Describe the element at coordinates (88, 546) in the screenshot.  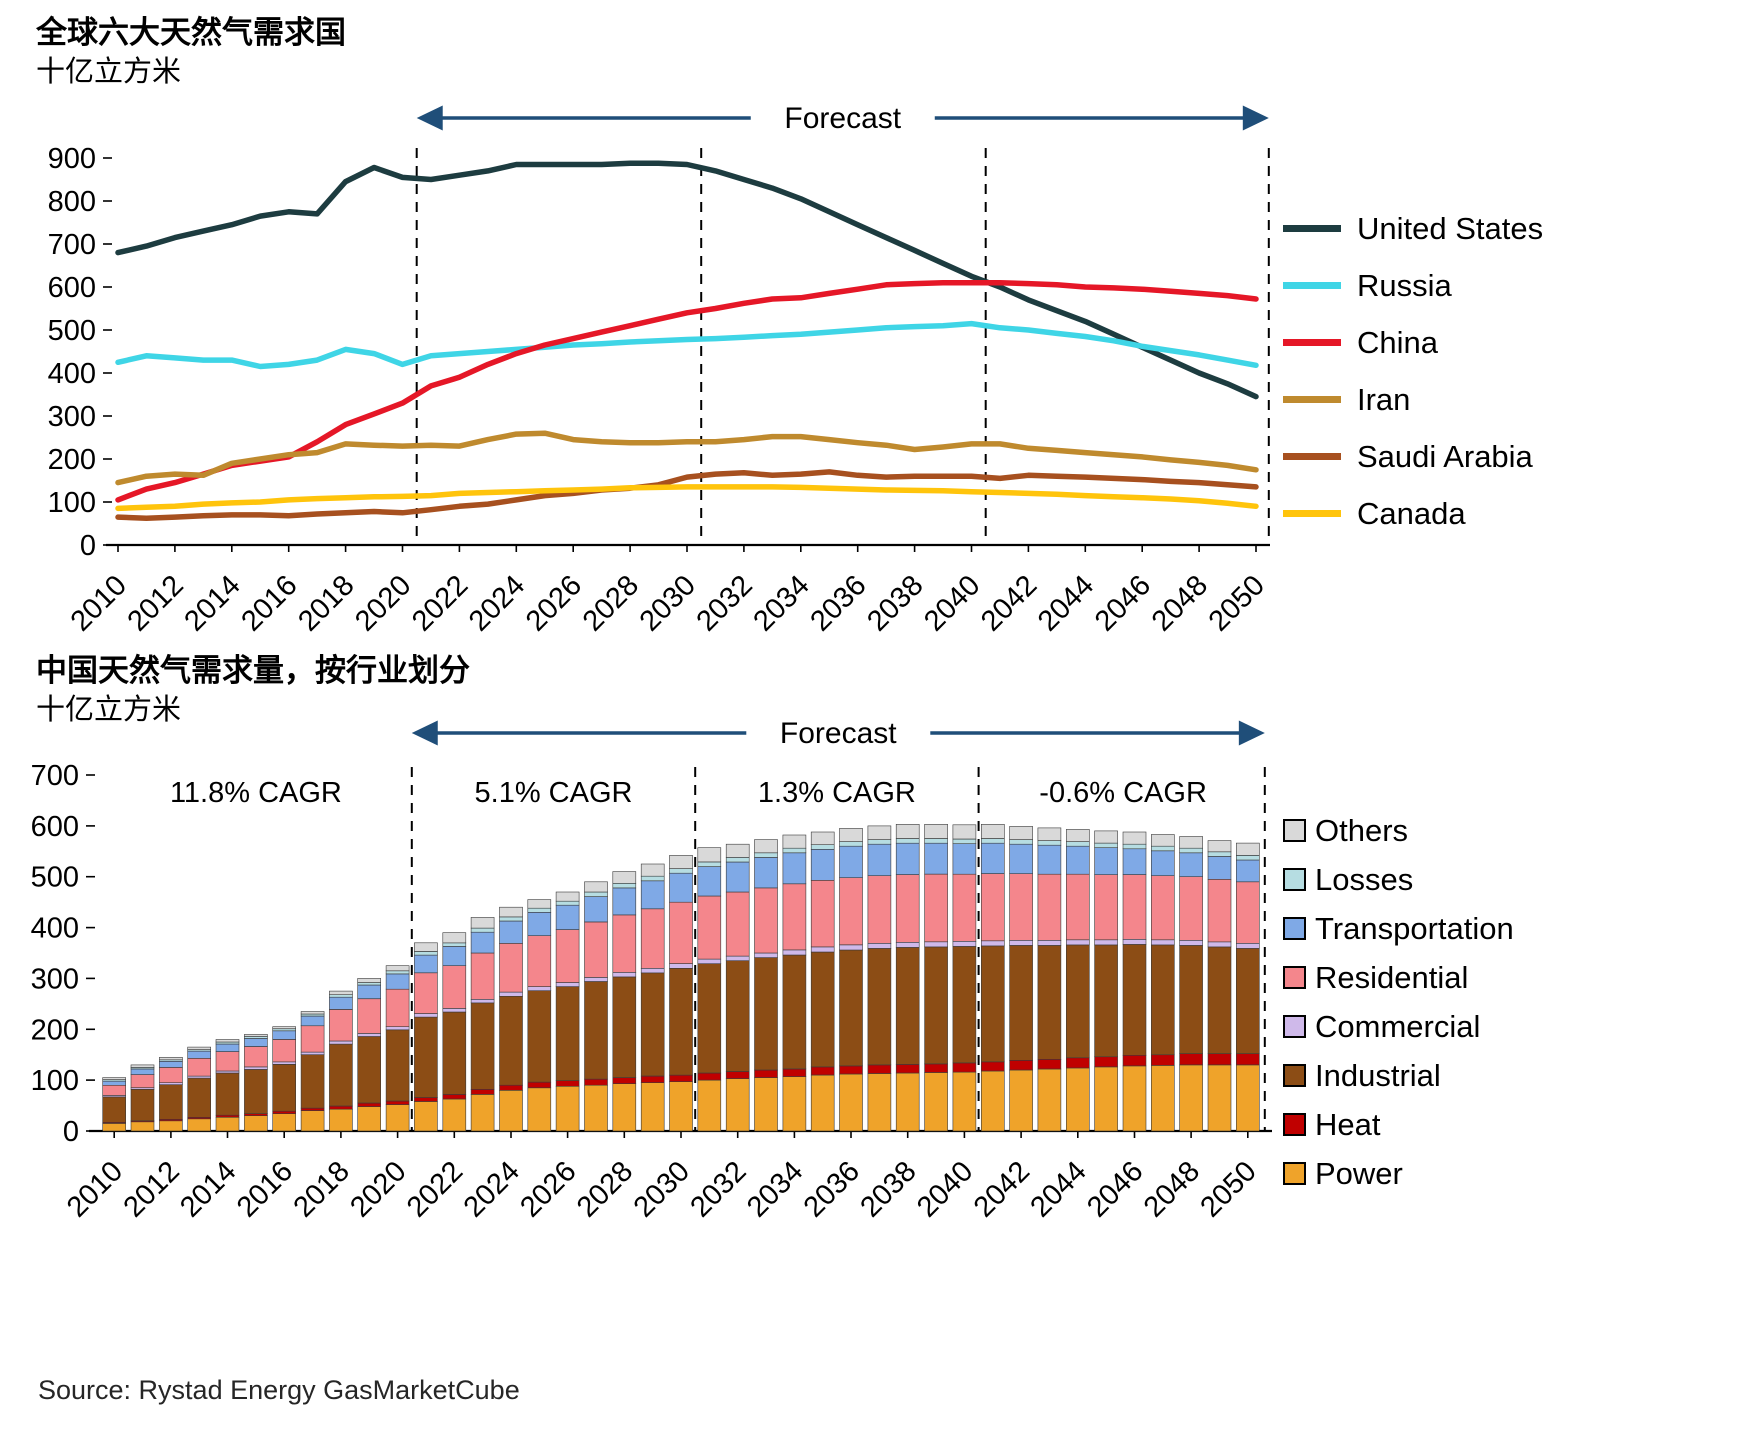
I see `y-tick-label: 0` at that location.